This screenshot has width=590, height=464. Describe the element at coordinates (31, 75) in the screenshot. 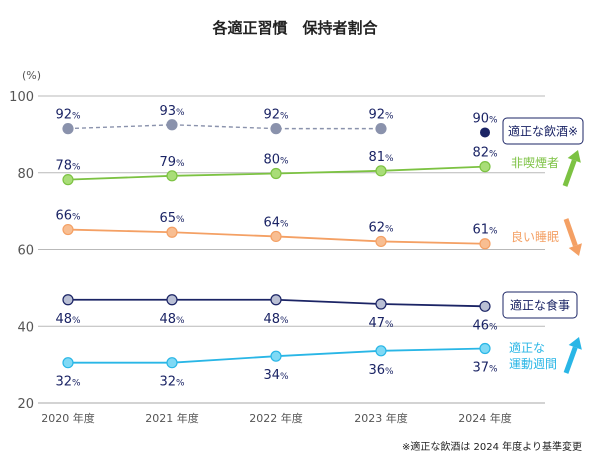

I see `y-axis-unit: (%)` at that location.